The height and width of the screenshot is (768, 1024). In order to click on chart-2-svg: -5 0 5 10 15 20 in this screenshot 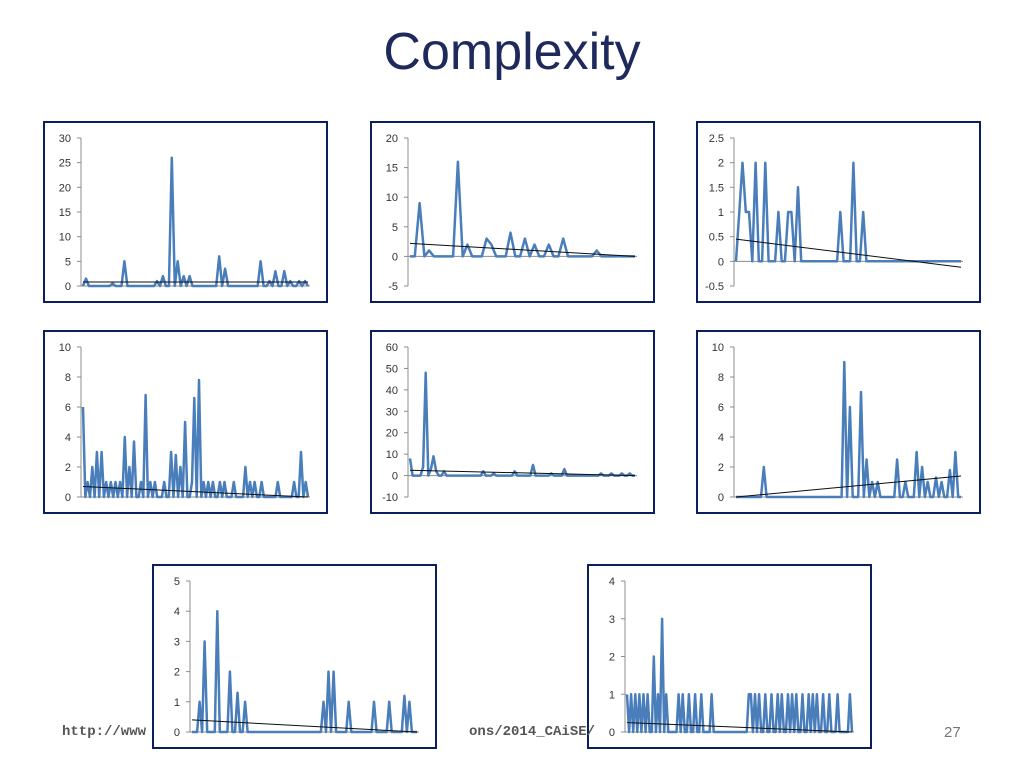, I will do `click(511, 213)`.